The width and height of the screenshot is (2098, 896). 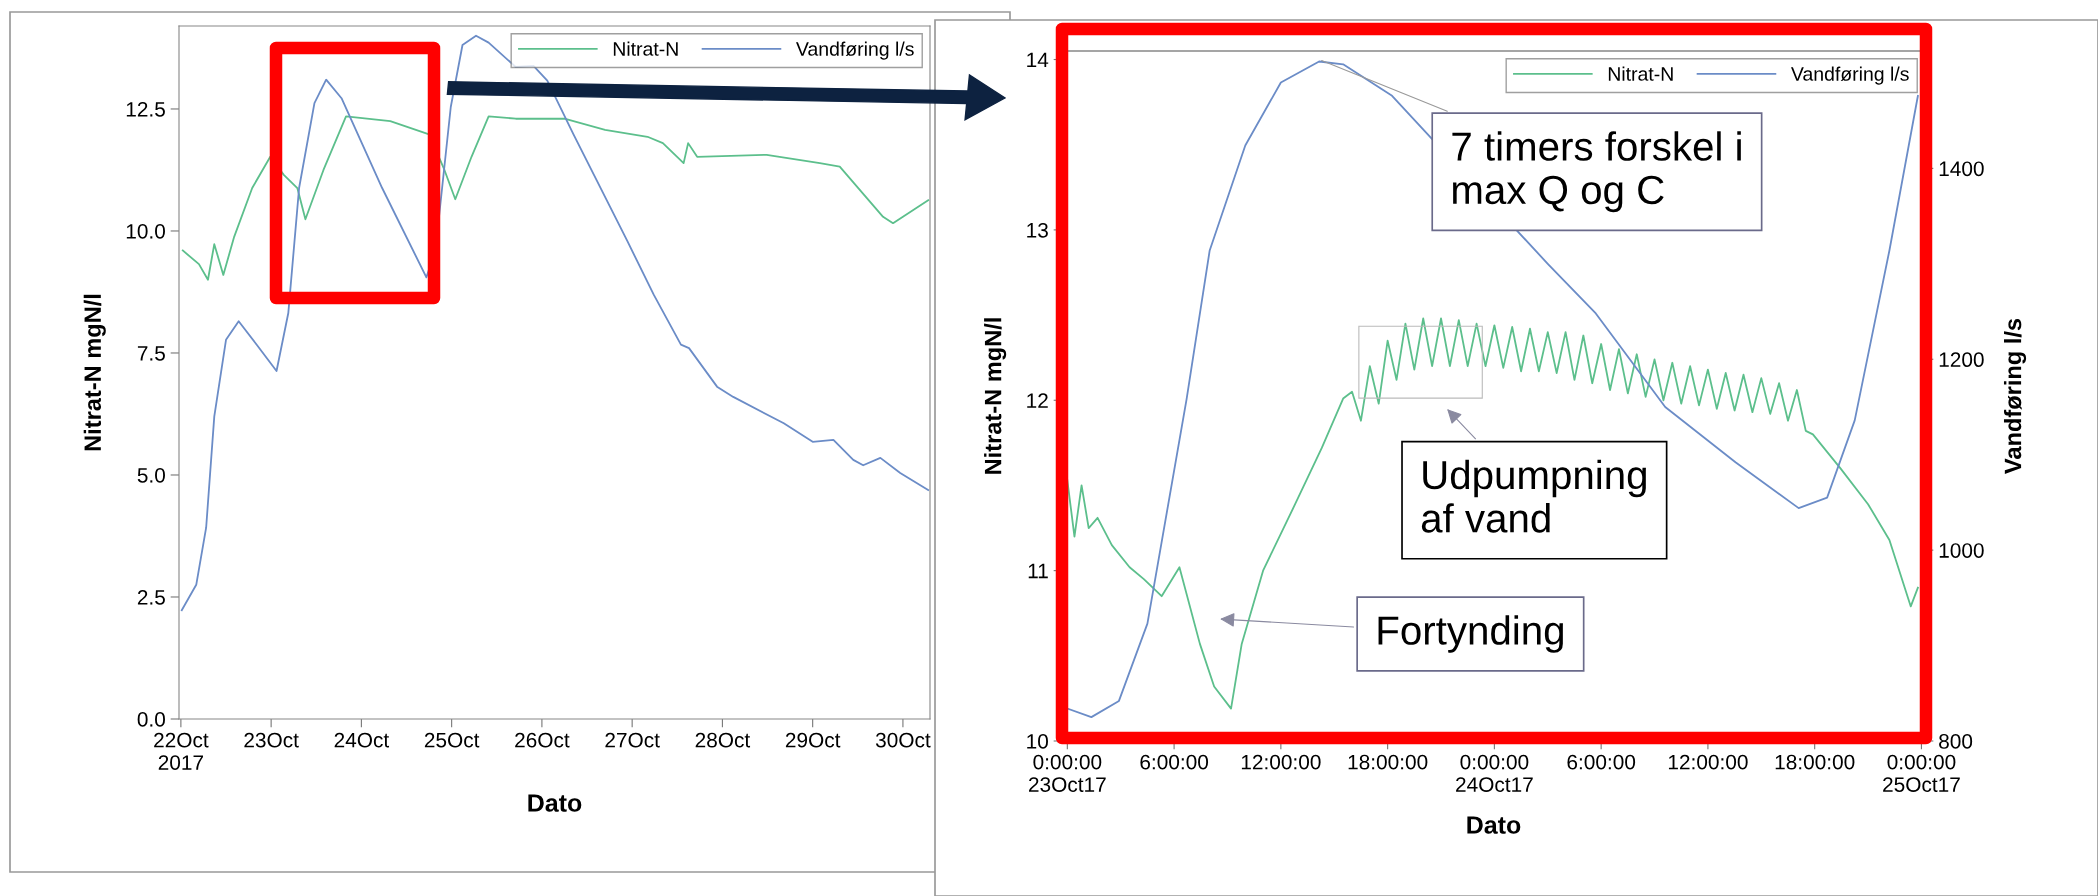 What do you see at coordinates (555, 198) in the screenshot?
I see `line-series` at bounding box center [555, 198].